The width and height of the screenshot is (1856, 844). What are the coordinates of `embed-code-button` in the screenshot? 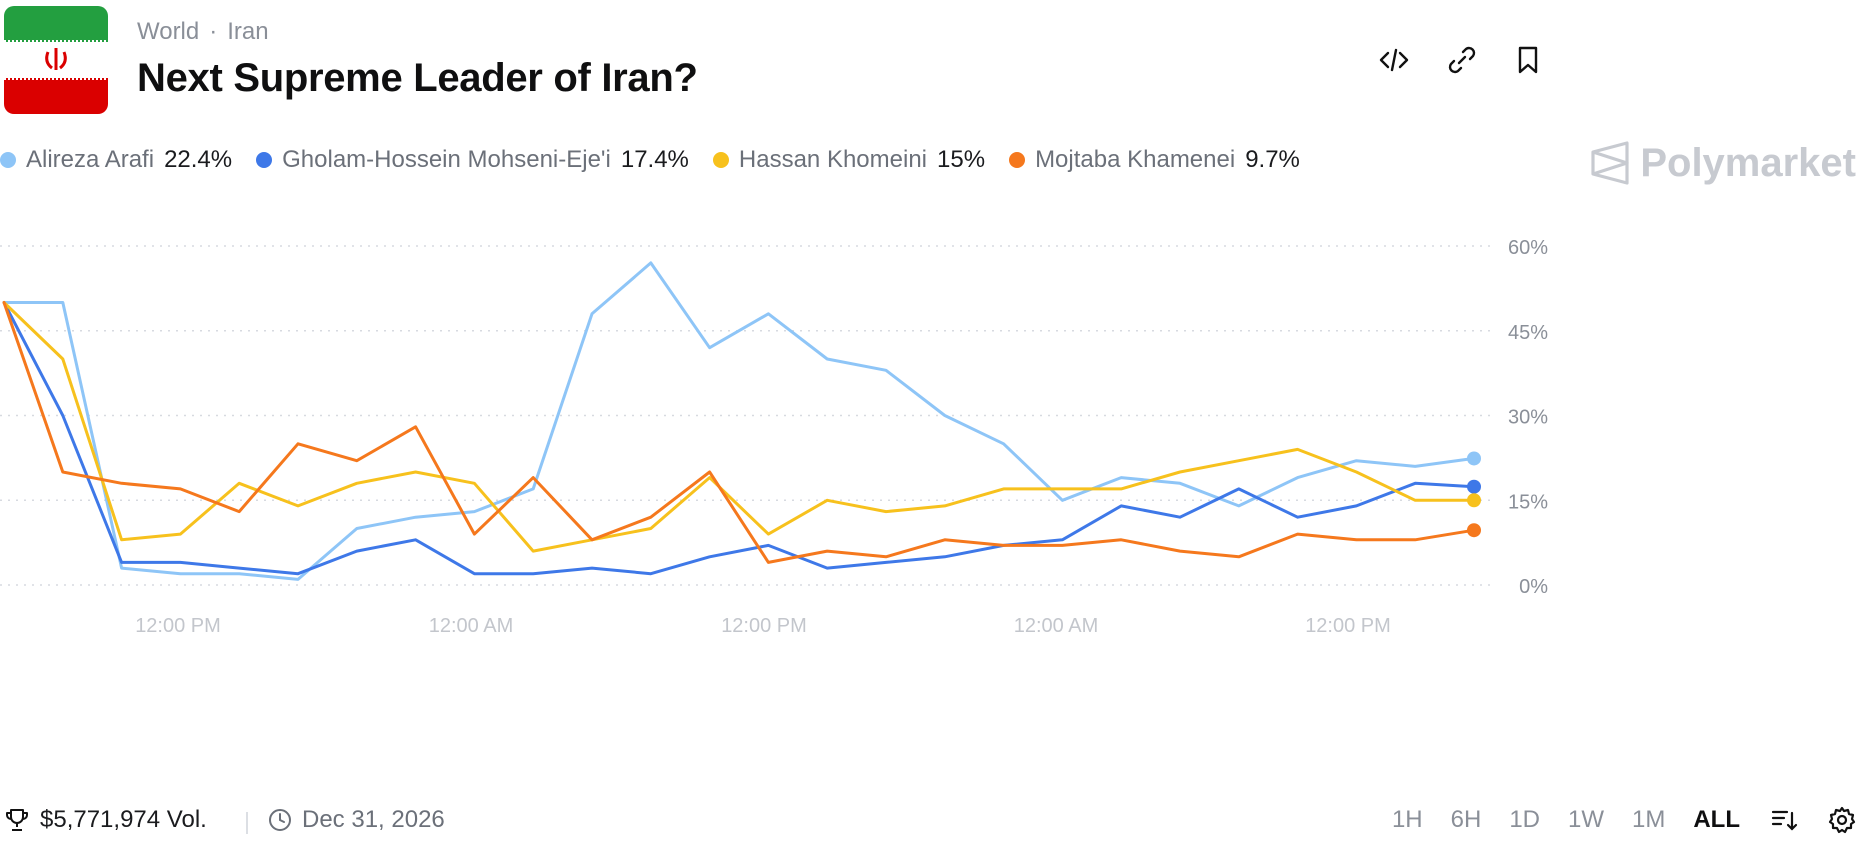 It's located at (1394, 60).